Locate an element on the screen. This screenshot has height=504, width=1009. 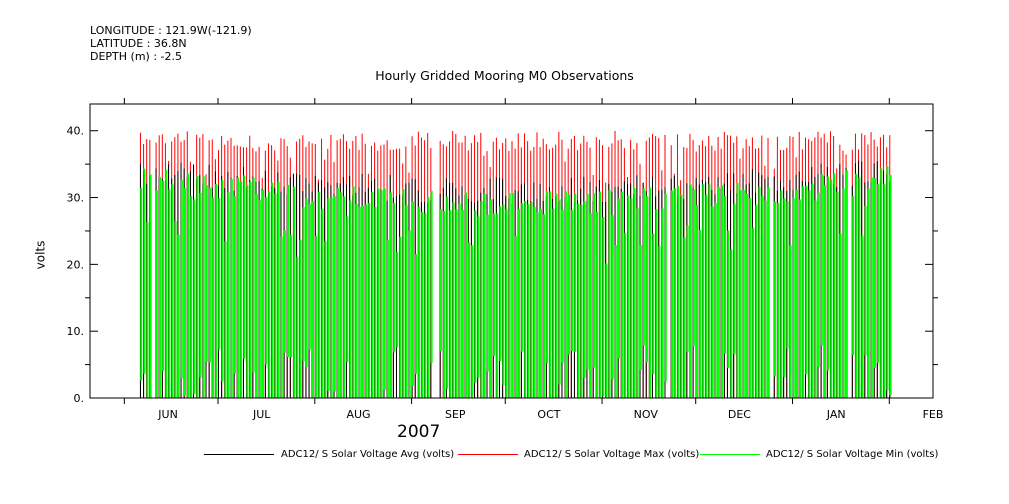
legend-max-label: ADC12/ S Solar Voltage Max (volts) is located at coordinates (612, 454).